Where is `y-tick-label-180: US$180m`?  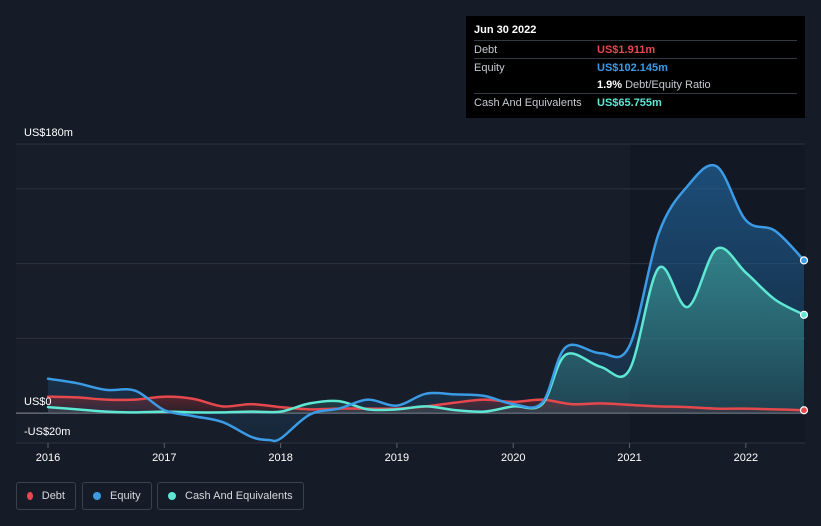 y-tick-label-180: US$180m is located at coordinates (48, 133).